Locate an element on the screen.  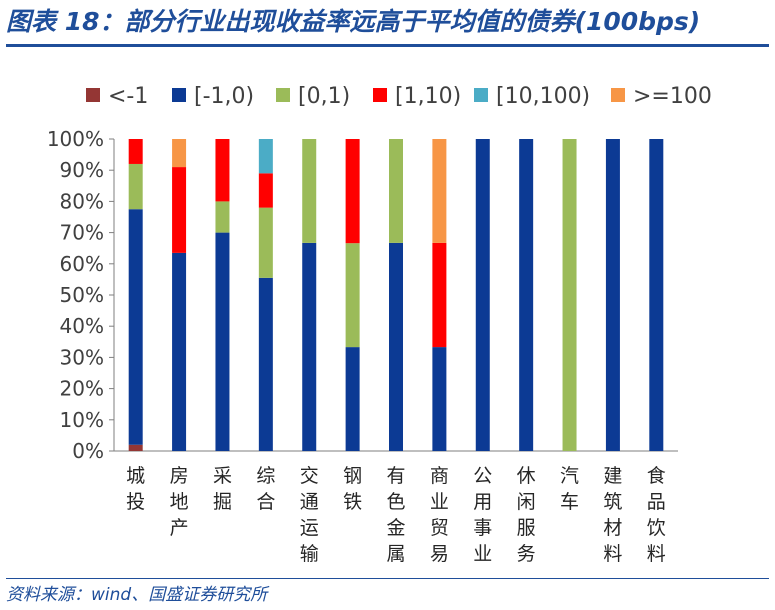
source-note: 资料来源：wind、国盛证券研究所 is located at coordinates (137, 595).